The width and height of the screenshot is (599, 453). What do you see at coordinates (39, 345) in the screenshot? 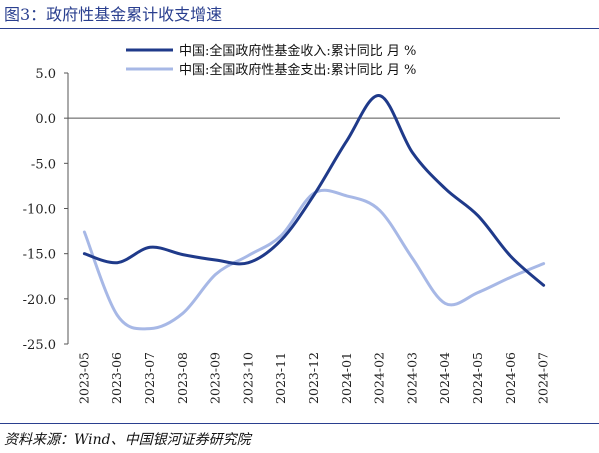
I see `y-tick-label: -25.0` at bounding box center [39, 345].